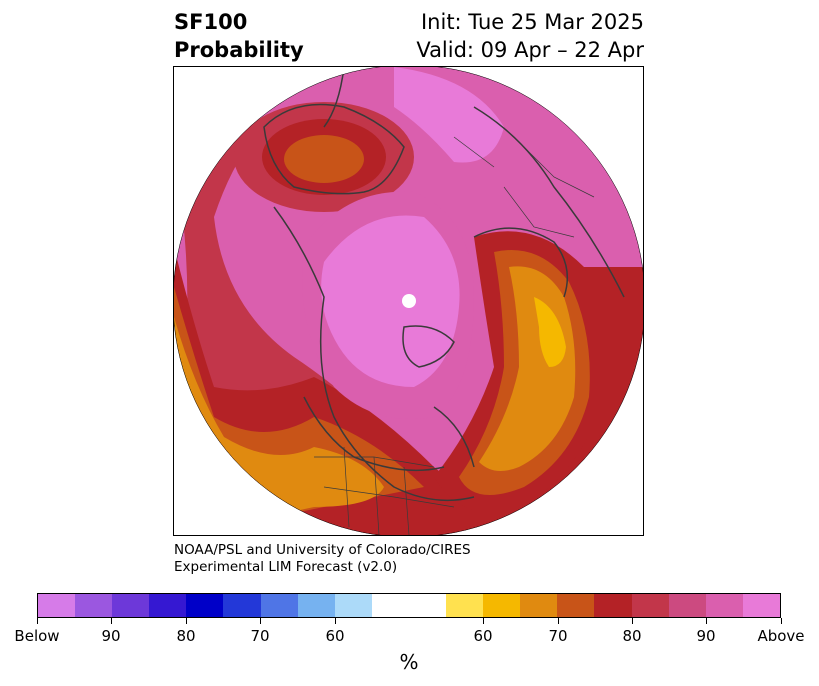 The height and width of the screenshot is (686, 819). I want to click on colorbar-tick-label: Above, so click(781, 636).